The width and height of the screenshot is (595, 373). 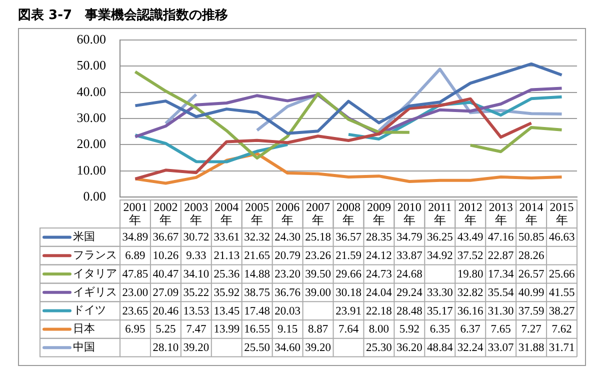 I want to click on data-label: 34.79, so click(x=409, y=238).